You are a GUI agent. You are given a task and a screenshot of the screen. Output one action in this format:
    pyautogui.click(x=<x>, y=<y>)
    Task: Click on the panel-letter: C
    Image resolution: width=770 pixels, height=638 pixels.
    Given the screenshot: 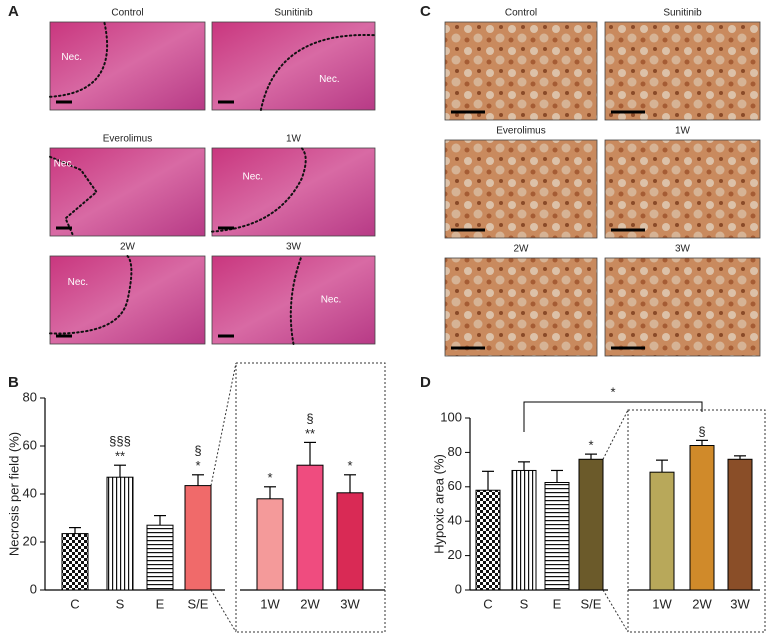 What is the action you would take?
    pyautogui.click(x=425, y=11)
    